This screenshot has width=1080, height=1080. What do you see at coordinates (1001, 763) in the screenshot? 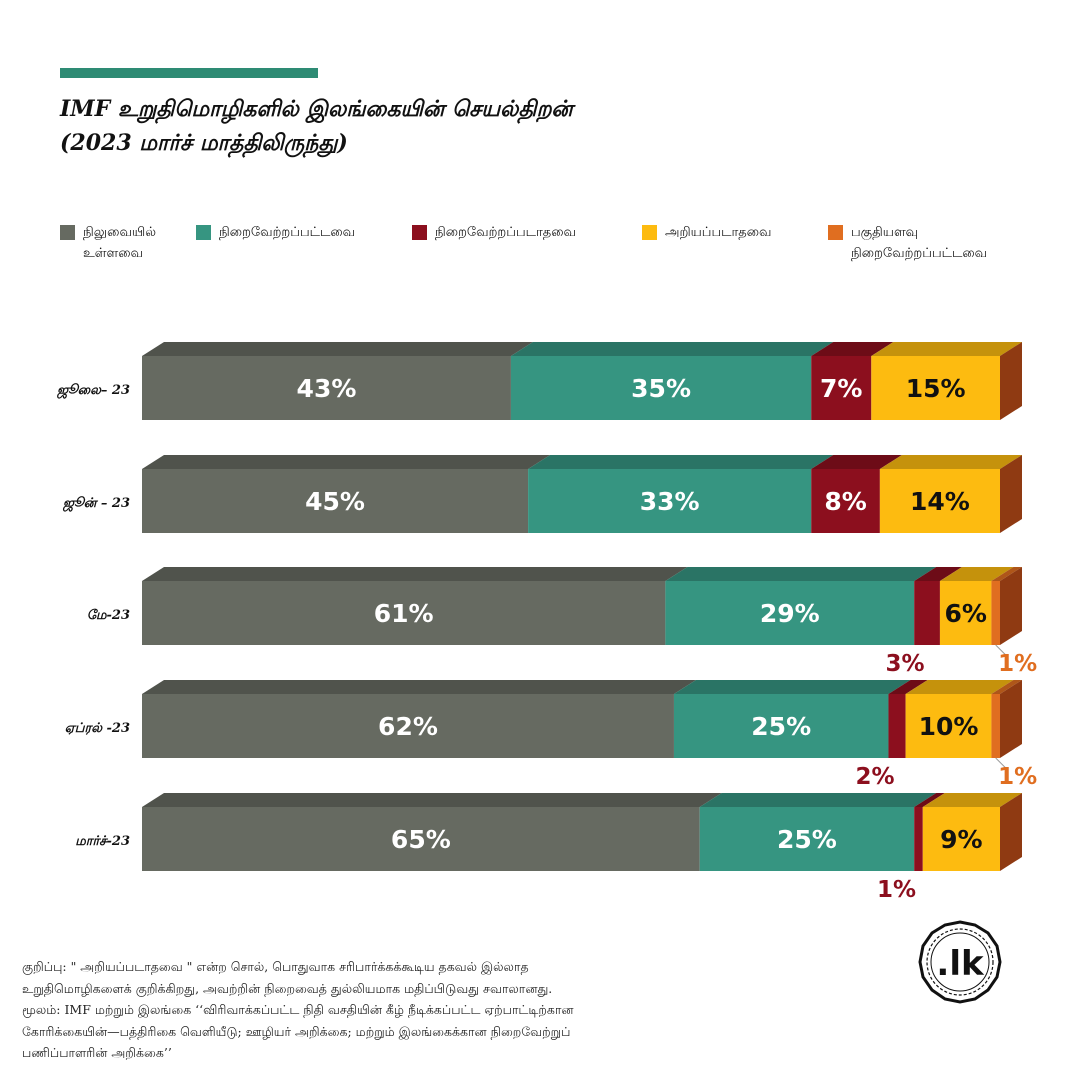
I see `leader-line` at bounding box center [1001, 763].